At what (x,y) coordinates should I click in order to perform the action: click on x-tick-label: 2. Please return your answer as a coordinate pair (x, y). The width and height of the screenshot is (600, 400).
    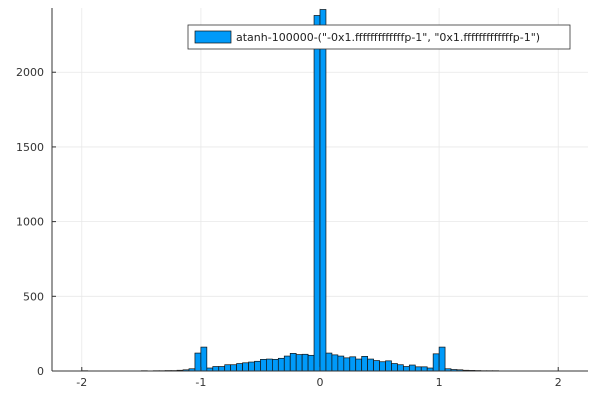
    Looking at the image, I should click on (558, 382).